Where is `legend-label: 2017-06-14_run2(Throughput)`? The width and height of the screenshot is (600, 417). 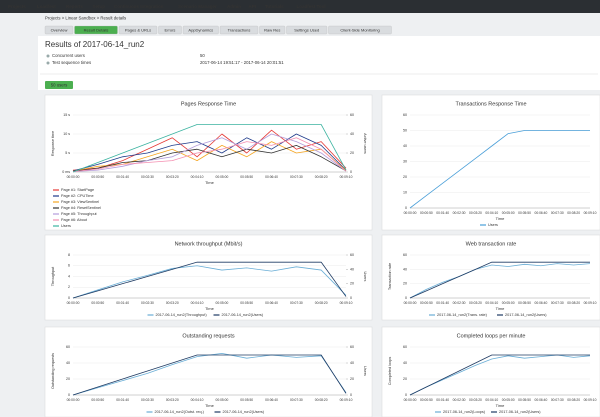 legend-label: 2017-06-14_run2(Throughput) is located at coordinates (182, 315).